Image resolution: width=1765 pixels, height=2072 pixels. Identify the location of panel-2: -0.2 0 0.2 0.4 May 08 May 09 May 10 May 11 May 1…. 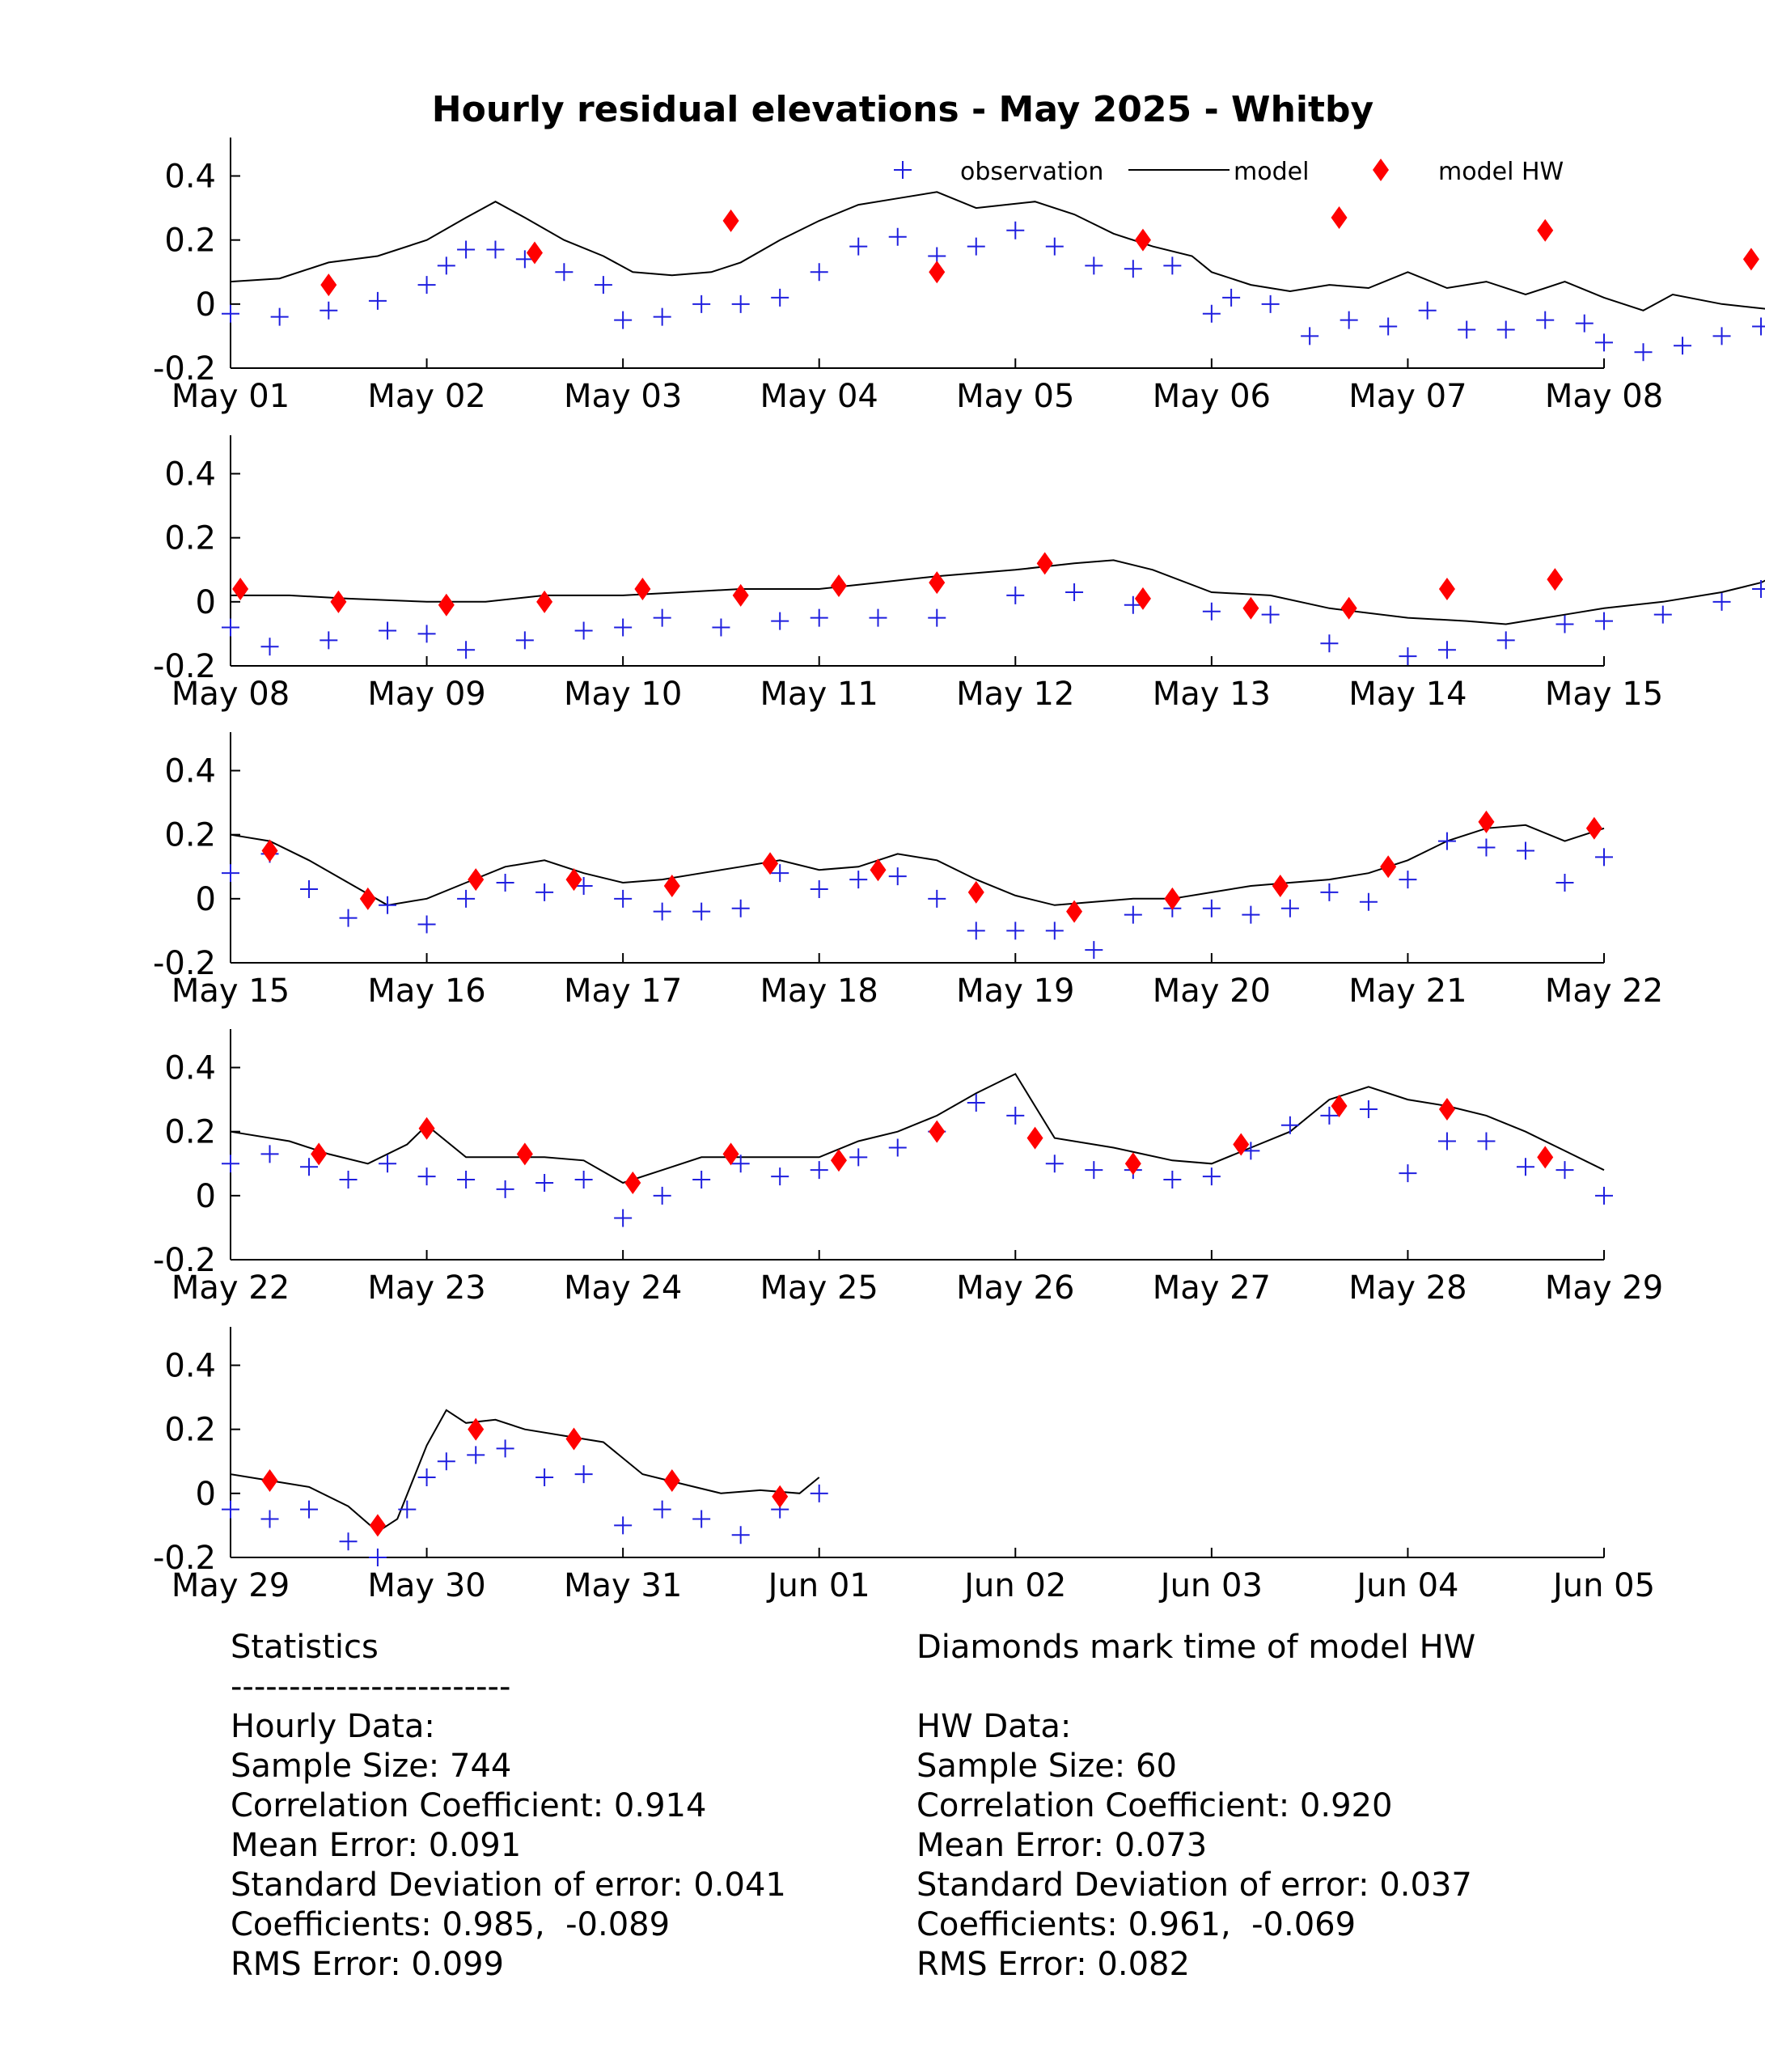
(959, 574).